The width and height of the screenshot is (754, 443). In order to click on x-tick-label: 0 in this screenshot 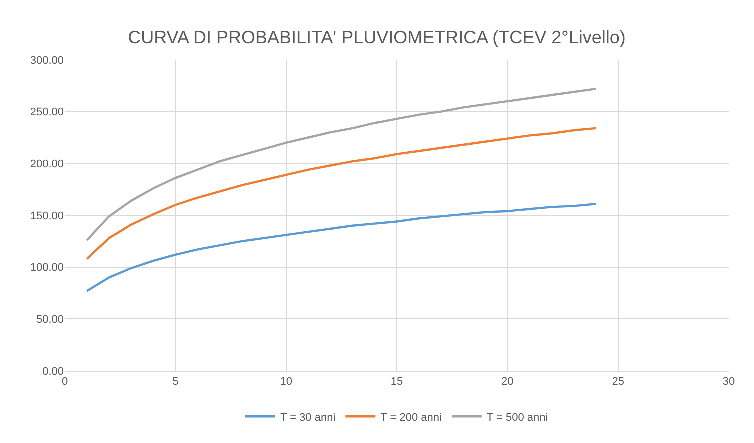, I will do `click(65, 382)`.